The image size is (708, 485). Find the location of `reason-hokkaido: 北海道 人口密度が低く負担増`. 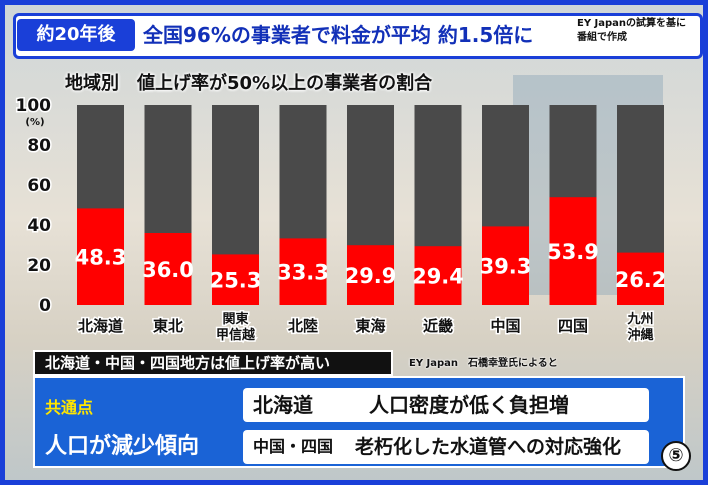

reason-hokkaido: 北海道 人口密度が低く負担増 is located at coordinates (446, 405).